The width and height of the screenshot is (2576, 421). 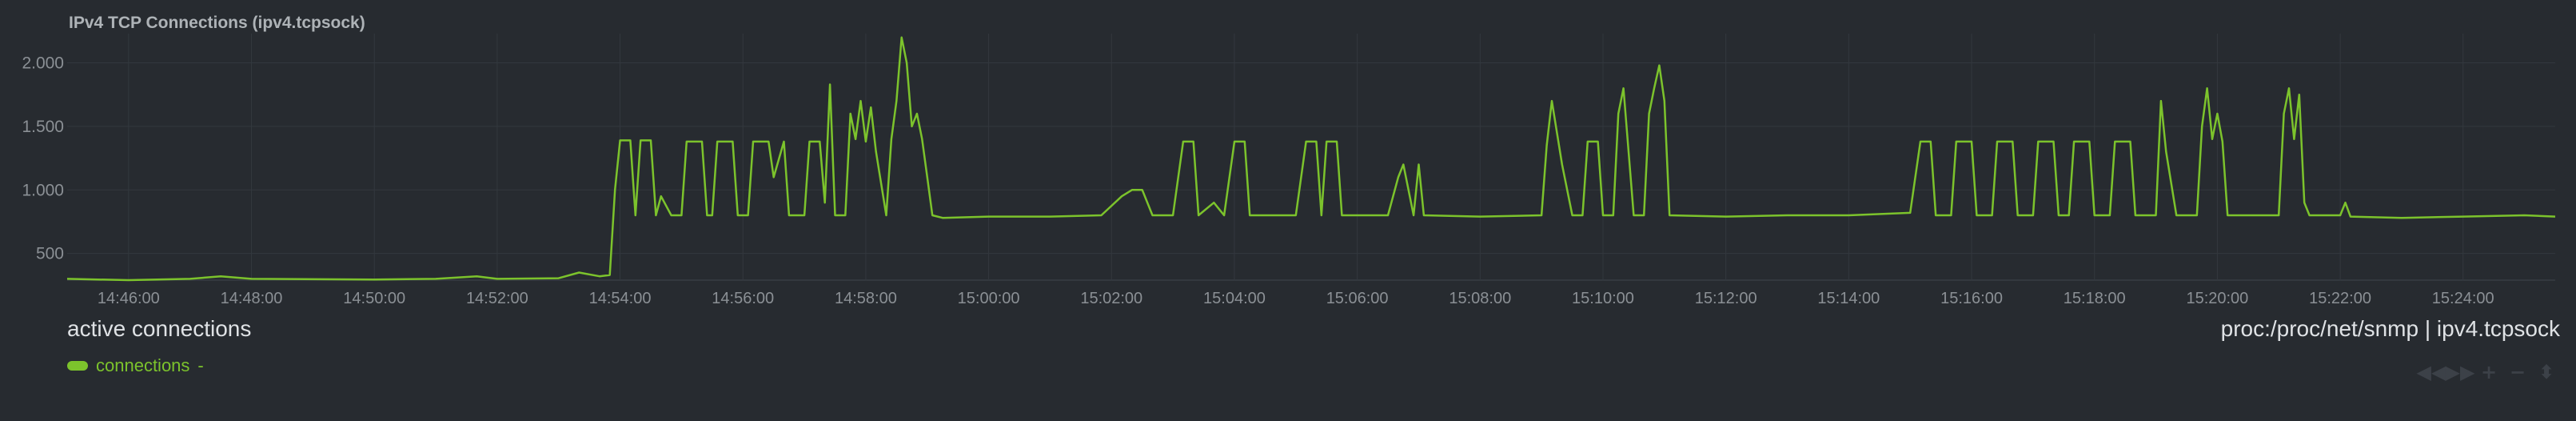 I want to click on x-tick-label: 14:56:00, so click(x=743, y=298).